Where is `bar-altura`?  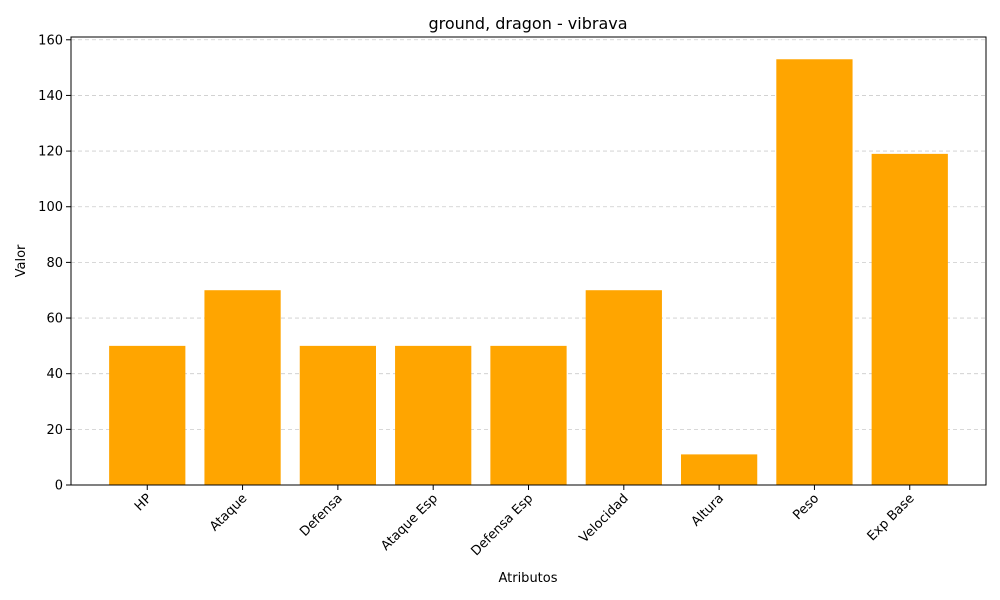
bar-altura is located at coordinates (719, 469).